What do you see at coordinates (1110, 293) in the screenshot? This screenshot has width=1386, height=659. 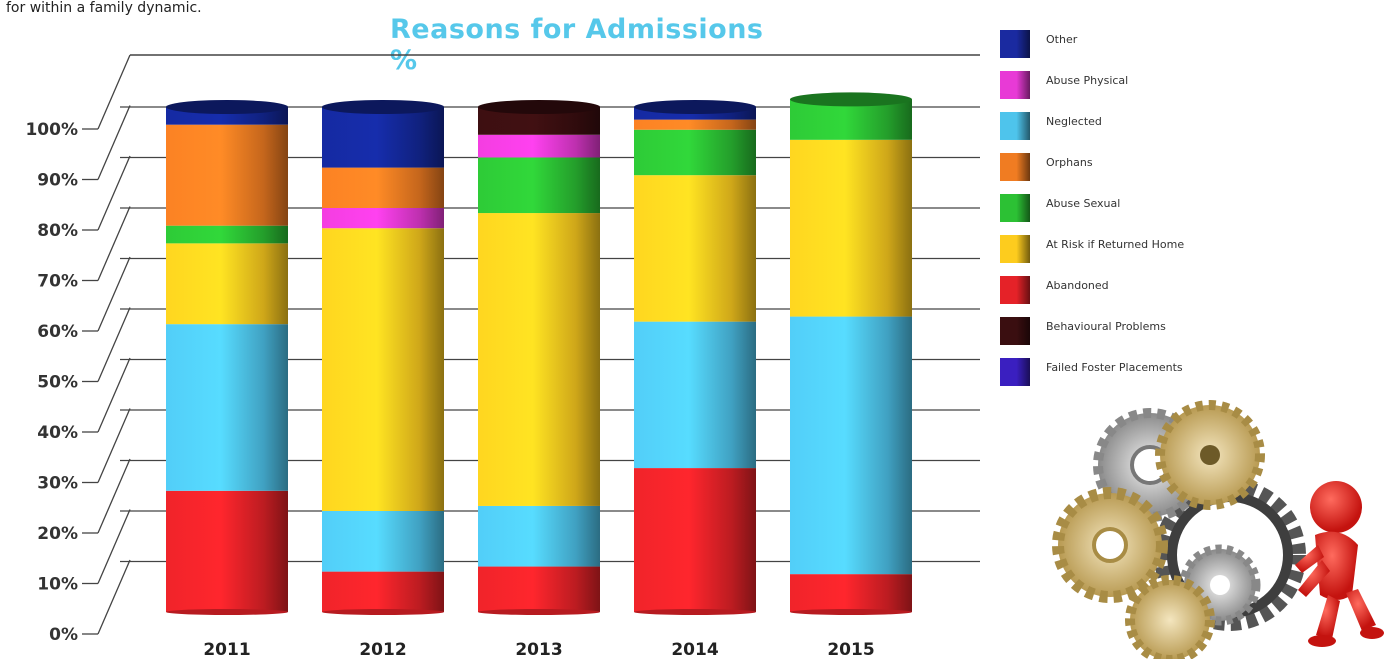 I see `legend-item: Abandoned` at bounding box center [1110, 293].